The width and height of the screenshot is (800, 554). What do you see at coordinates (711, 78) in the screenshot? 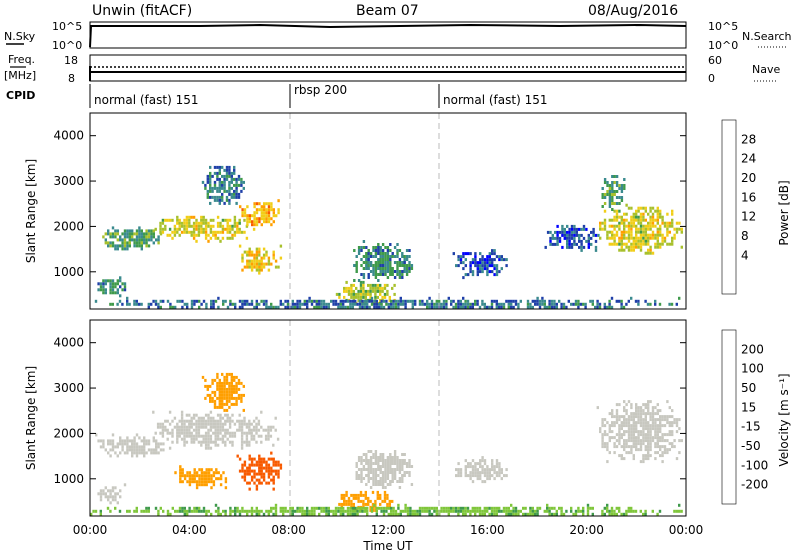
I see `nave-tick-bottom: 0` at bounding box center [711, 78].